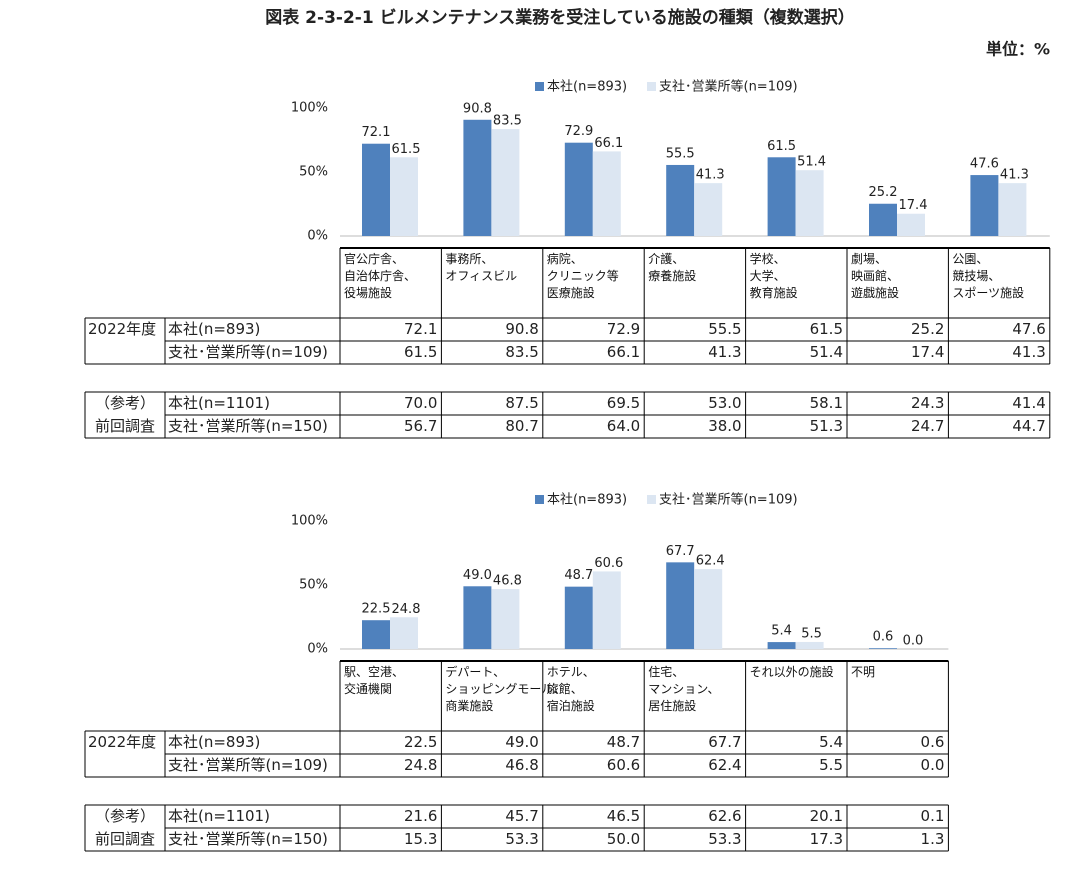 The width and height of the screenshot is (1088, 870). Describe the element at coordinates (587, 87) in the screenshot. I see `legend-label: 本社(n=893)` at that location.